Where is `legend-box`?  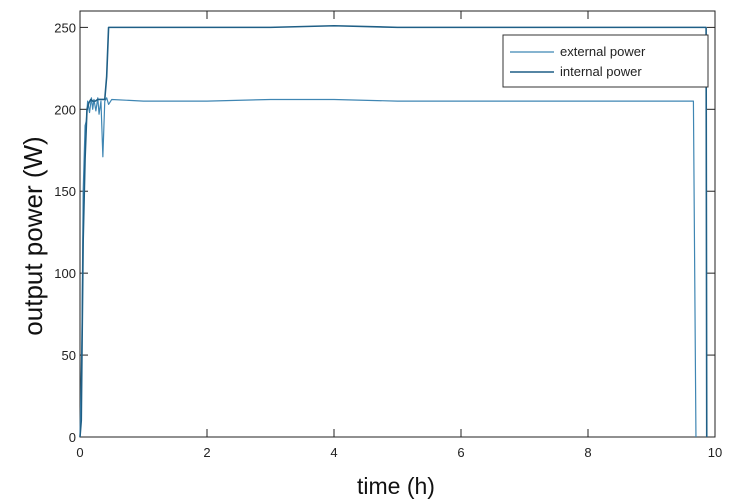 legend-box is located at coordinates (605, 61).